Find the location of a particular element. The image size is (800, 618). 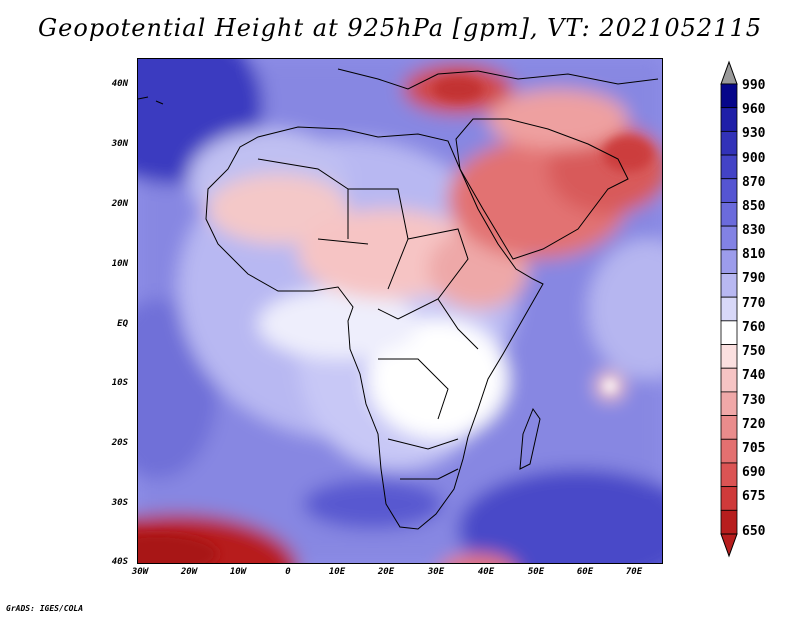

y-tick-label: 40S is located at coordinates (119, 562).